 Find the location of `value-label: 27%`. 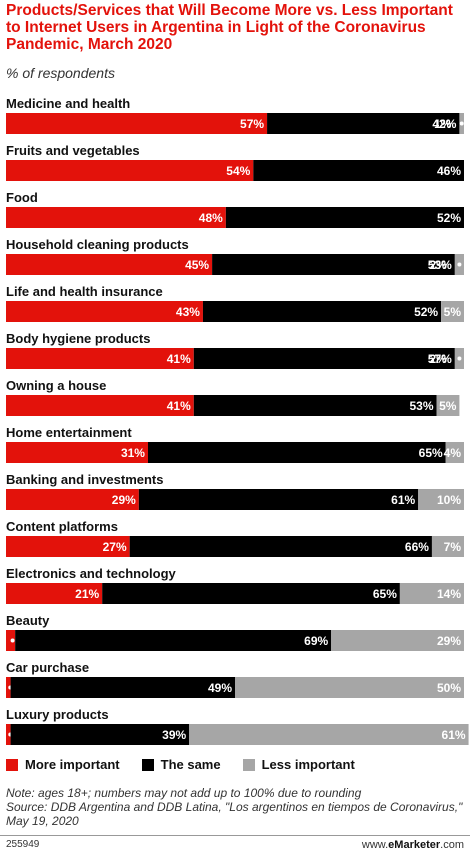

value-label: 27% is located at coordinates (115, 547).